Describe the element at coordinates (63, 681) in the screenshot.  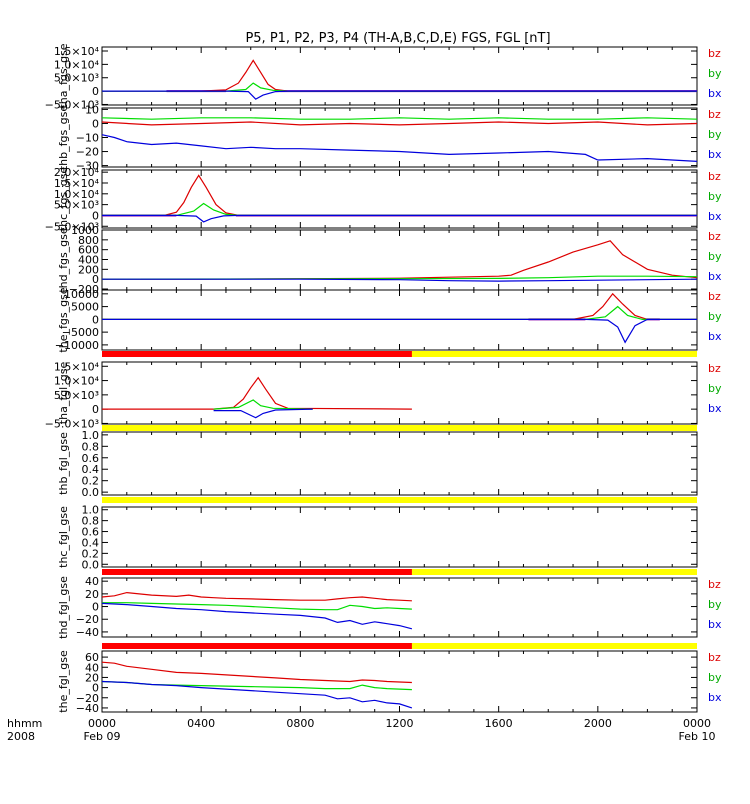
I see `y-axis-label: the_fgl_gse` at that location.